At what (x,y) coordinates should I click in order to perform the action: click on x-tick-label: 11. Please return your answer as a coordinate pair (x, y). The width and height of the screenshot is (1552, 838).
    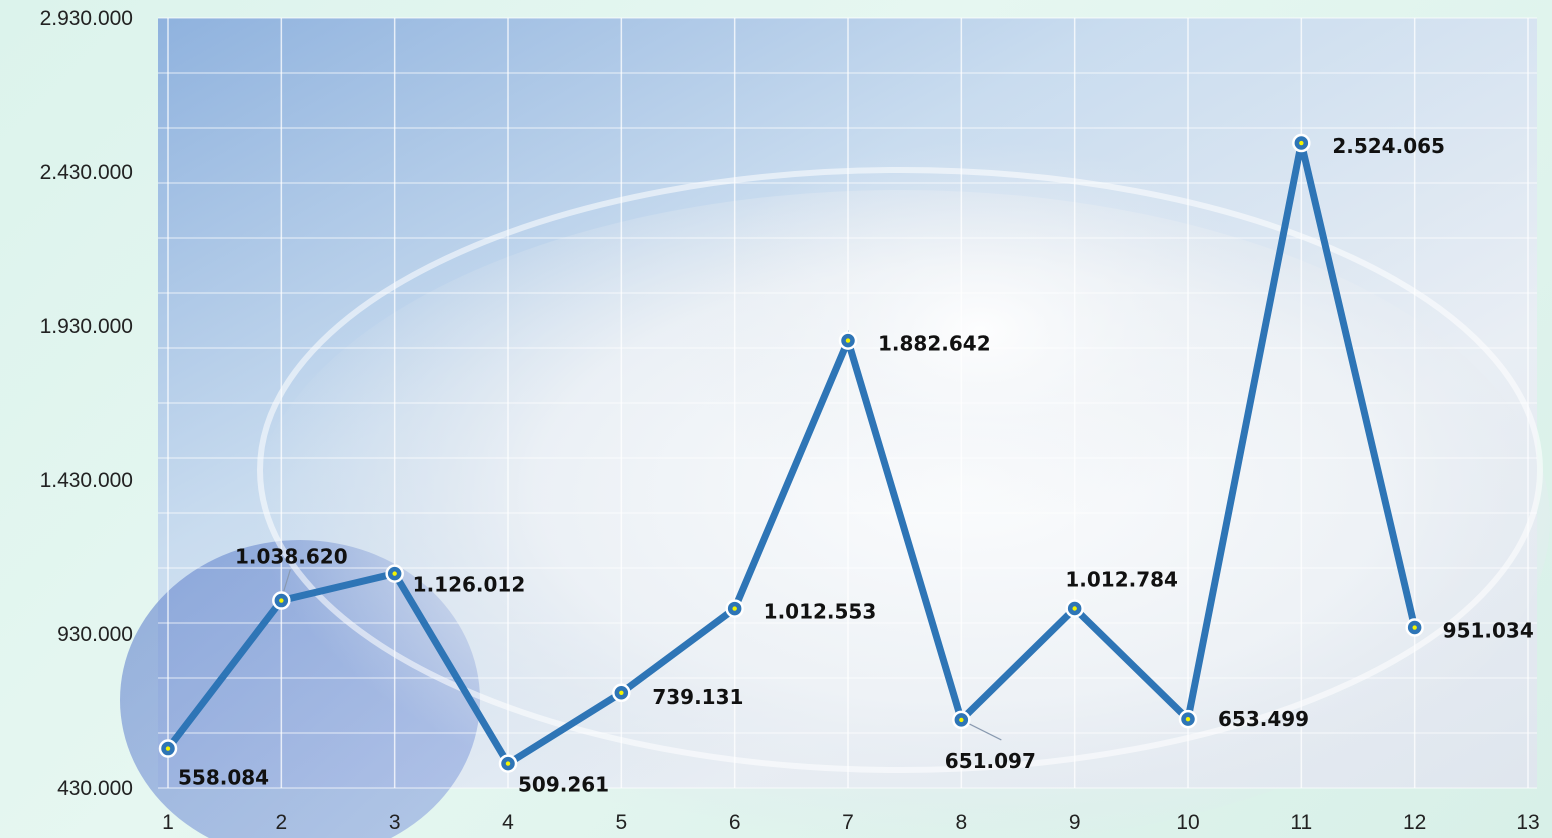
    Looking at the image, I should click on (1301, 822).